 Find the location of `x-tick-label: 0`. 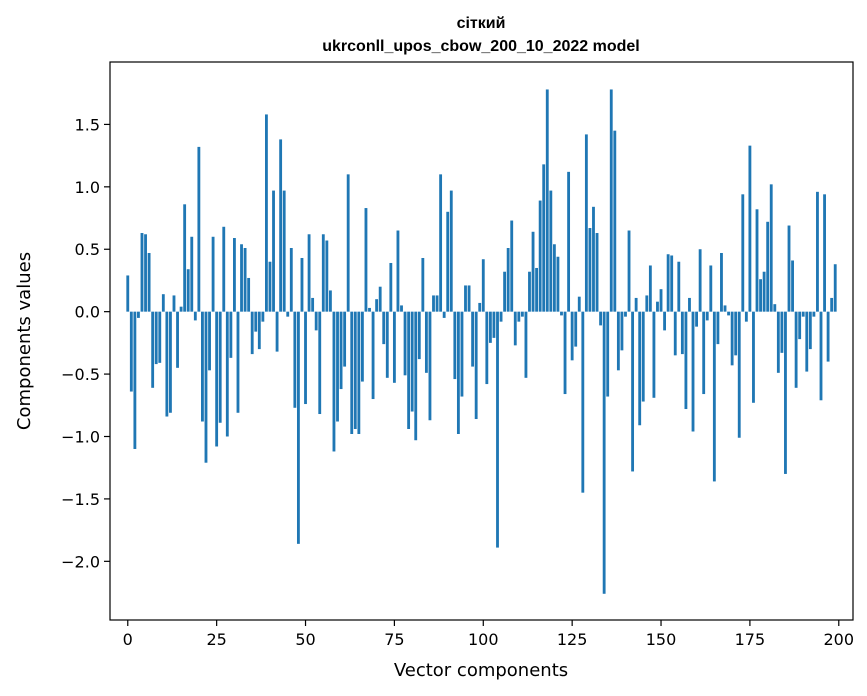

x-tick-label: 0 is located at coordinates (128, 639).